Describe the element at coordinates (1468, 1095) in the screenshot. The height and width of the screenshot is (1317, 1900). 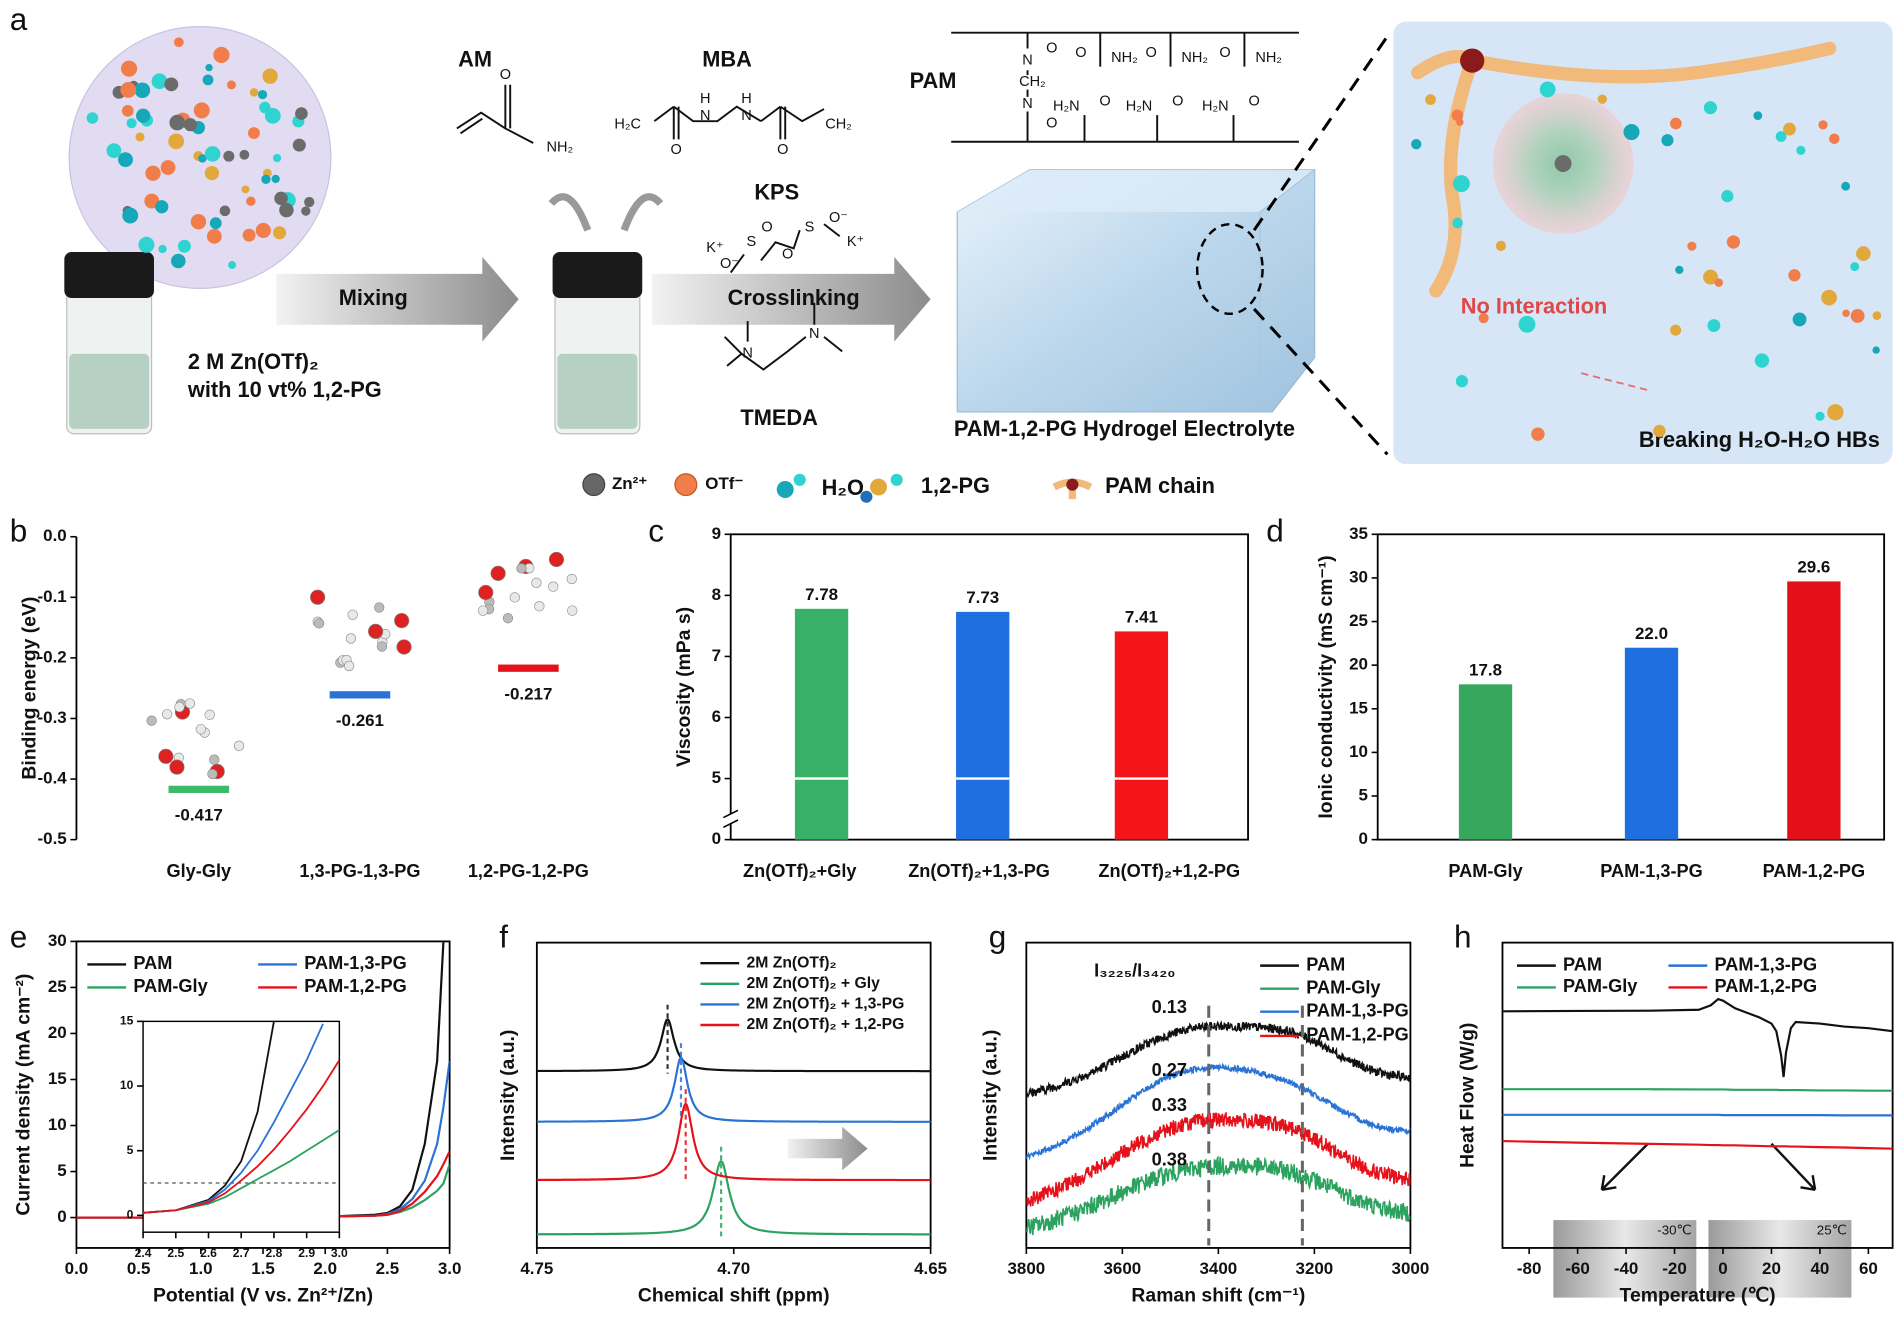
I see `y-axis-label: Heat Flow (W/g)` at that location.